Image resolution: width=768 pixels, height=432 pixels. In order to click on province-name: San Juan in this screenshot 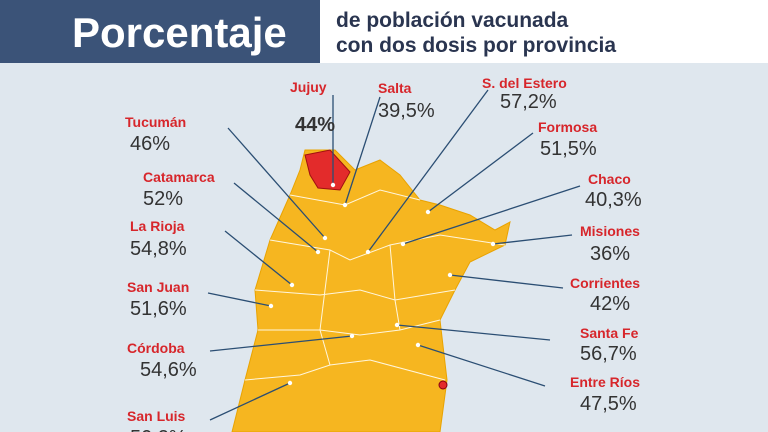, I will do `click(158, 287)`.